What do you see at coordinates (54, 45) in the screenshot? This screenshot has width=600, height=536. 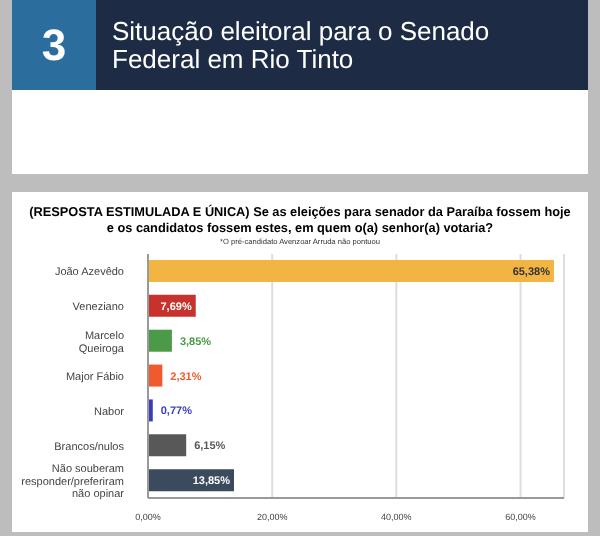 I see `text: 3` at bounding box center [54, 45].